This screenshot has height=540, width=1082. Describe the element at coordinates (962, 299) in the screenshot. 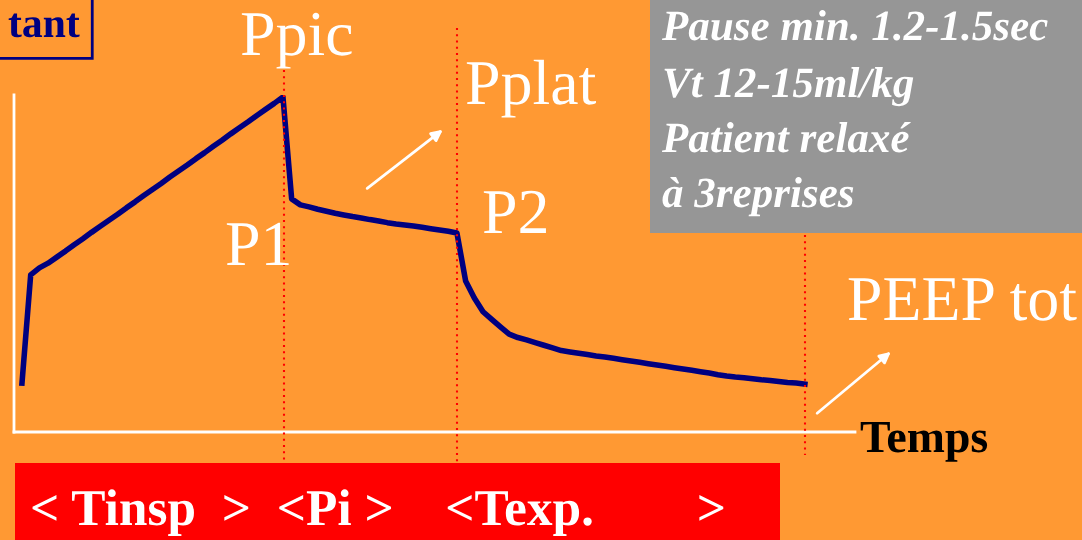

I see `text: PEEP tot` at that location.